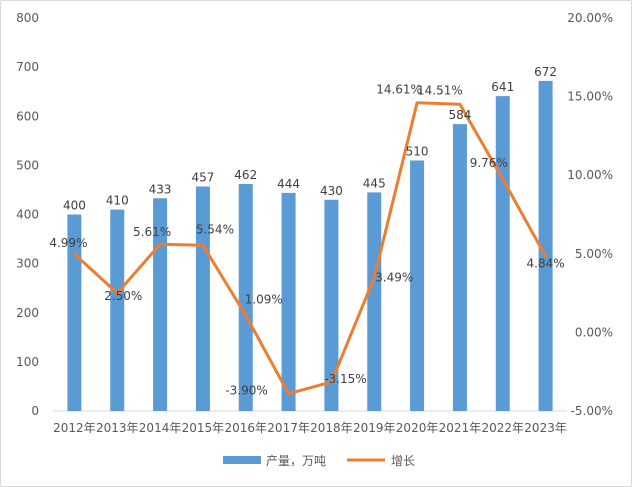 The width and height of the screenshot is (632, 487). What do you see at coordinates (403, 461) in the screenshot?
I see `legend-label-line: 增长` at bounding box center [403, 461].